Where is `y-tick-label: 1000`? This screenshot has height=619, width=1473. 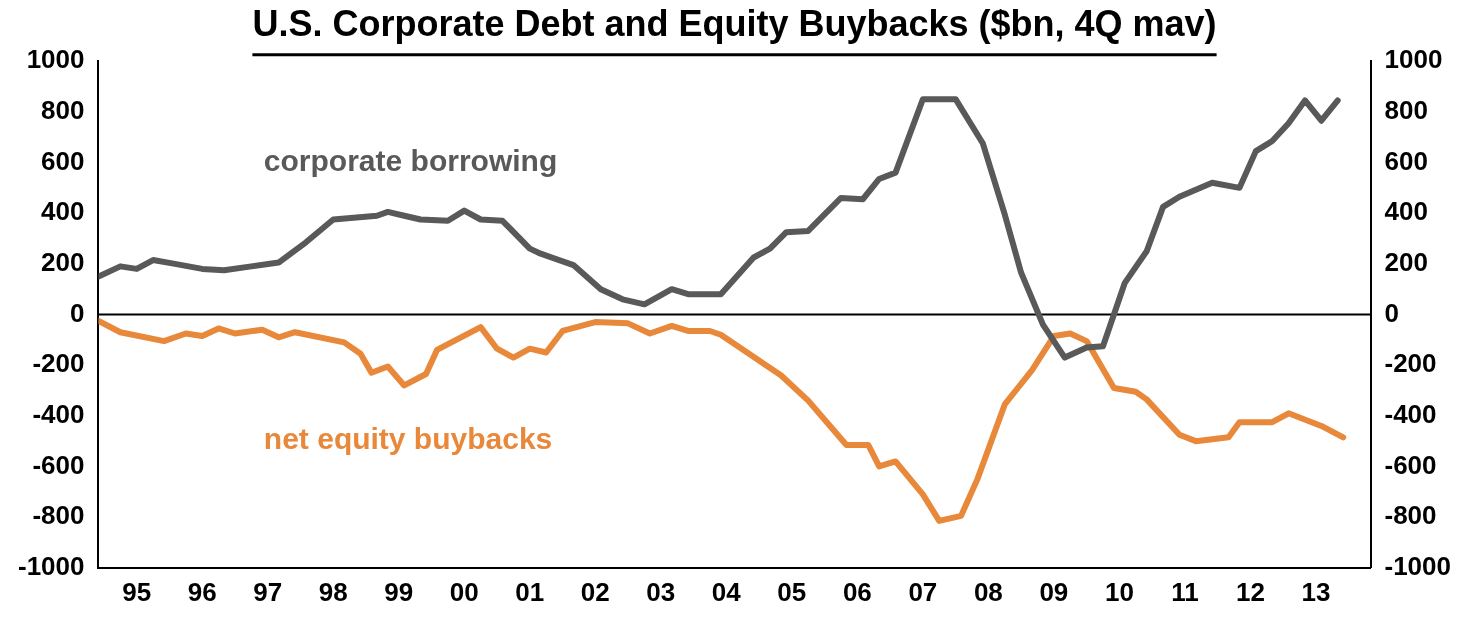
y-tick-label: 1000 is located at coordinates (55, 59).